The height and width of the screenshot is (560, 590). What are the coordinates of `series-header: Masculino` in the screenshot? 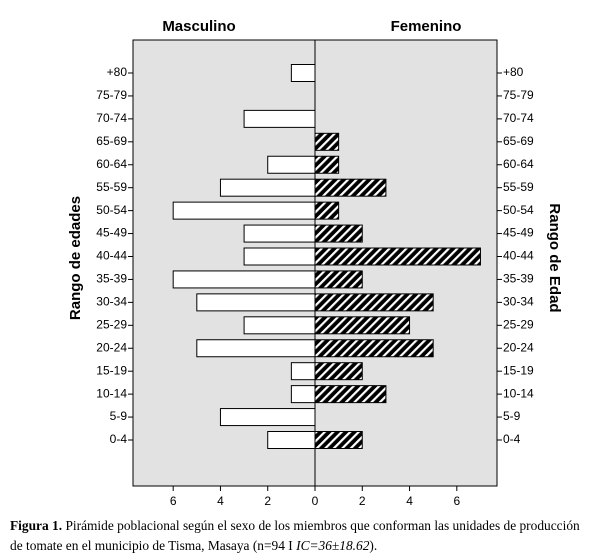 It's located at (198, 26).